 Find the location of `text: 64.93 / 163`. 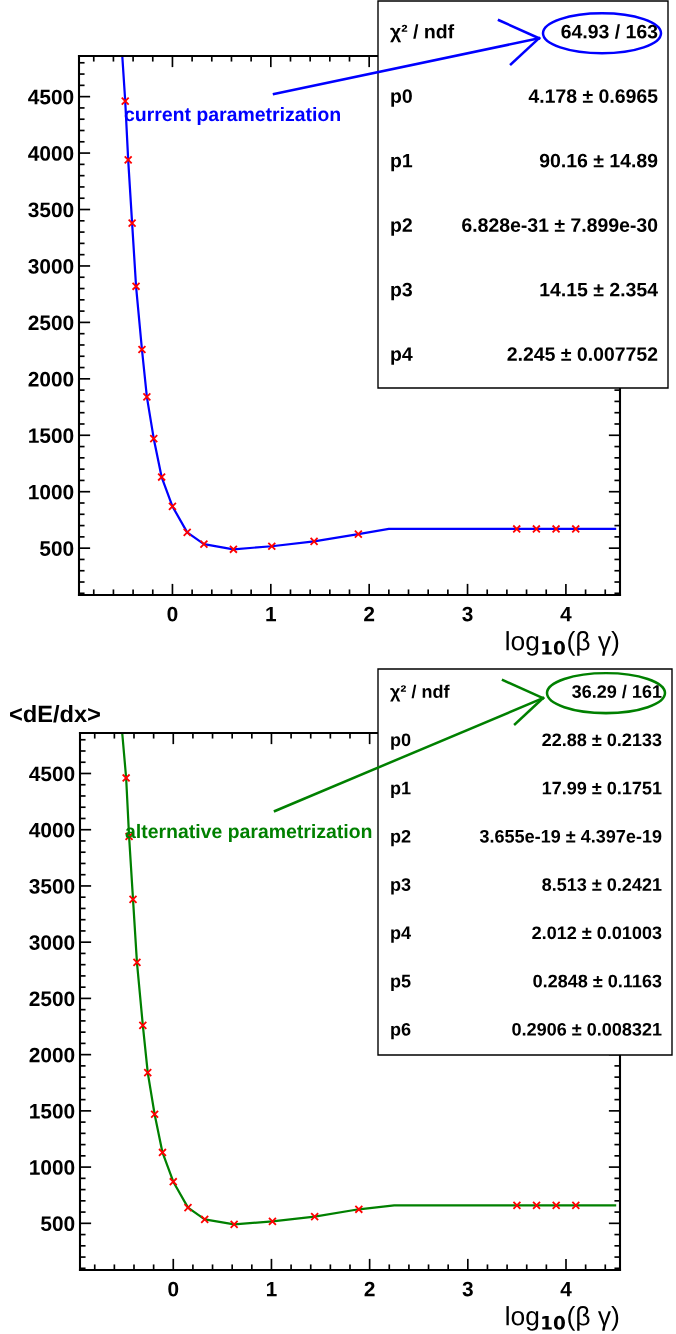

text: 64.93 / 163 is located at coordinates (609, 31).